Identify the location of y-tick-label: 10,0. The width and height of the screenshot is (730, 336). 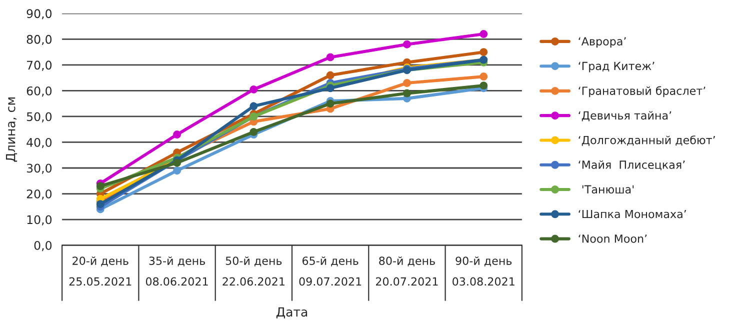
(39, 220).